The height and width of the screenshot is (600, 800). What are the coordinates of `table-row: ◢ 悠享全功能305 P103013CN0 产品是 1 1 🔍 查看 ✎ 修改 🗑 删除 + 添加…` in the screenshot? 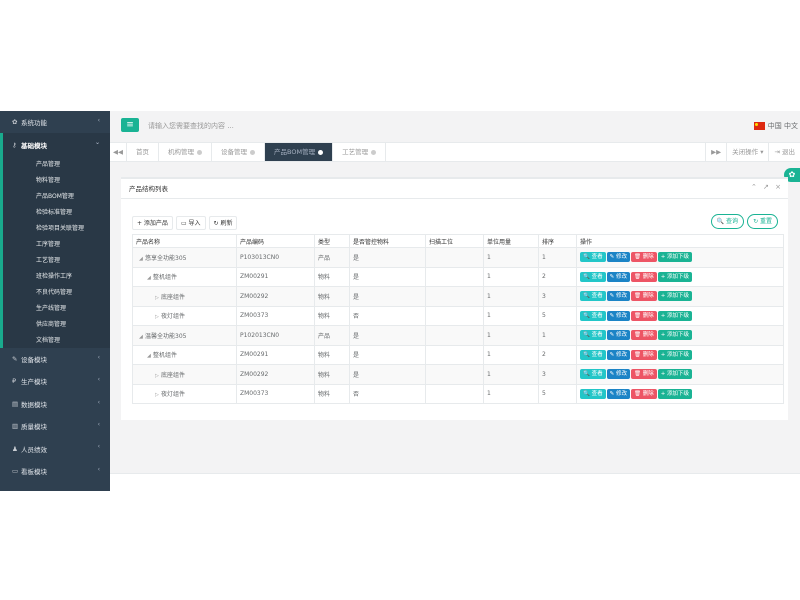 It's located at (458, 257).